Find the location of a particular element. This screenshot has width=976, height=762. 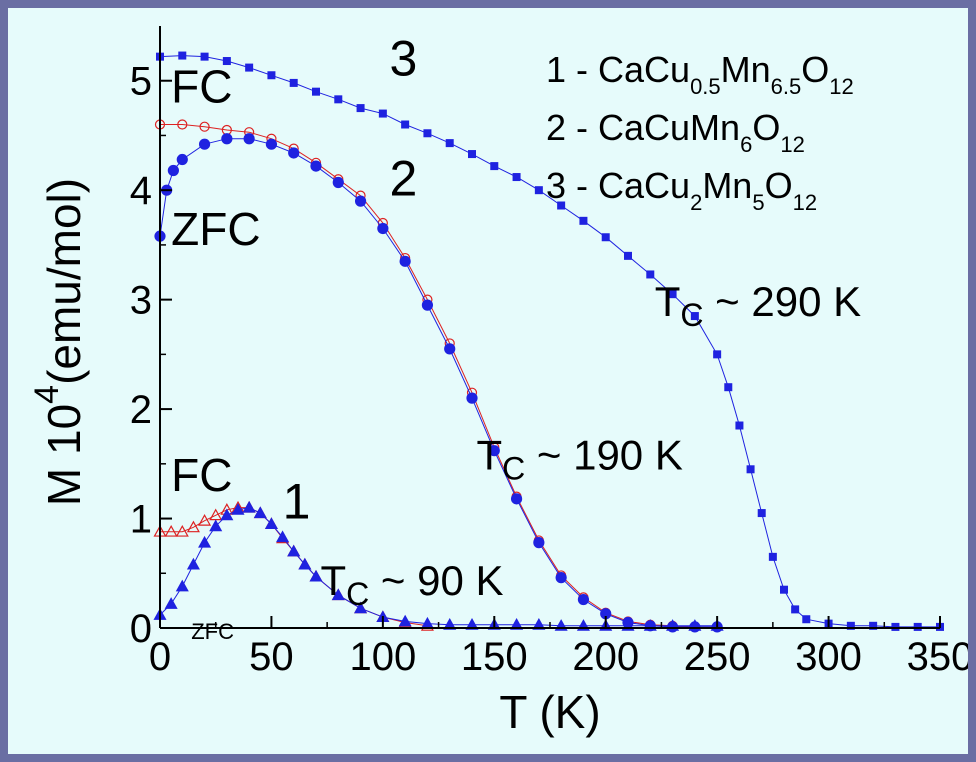

curve-2-number: 2 is located at coordinates (404, 179).